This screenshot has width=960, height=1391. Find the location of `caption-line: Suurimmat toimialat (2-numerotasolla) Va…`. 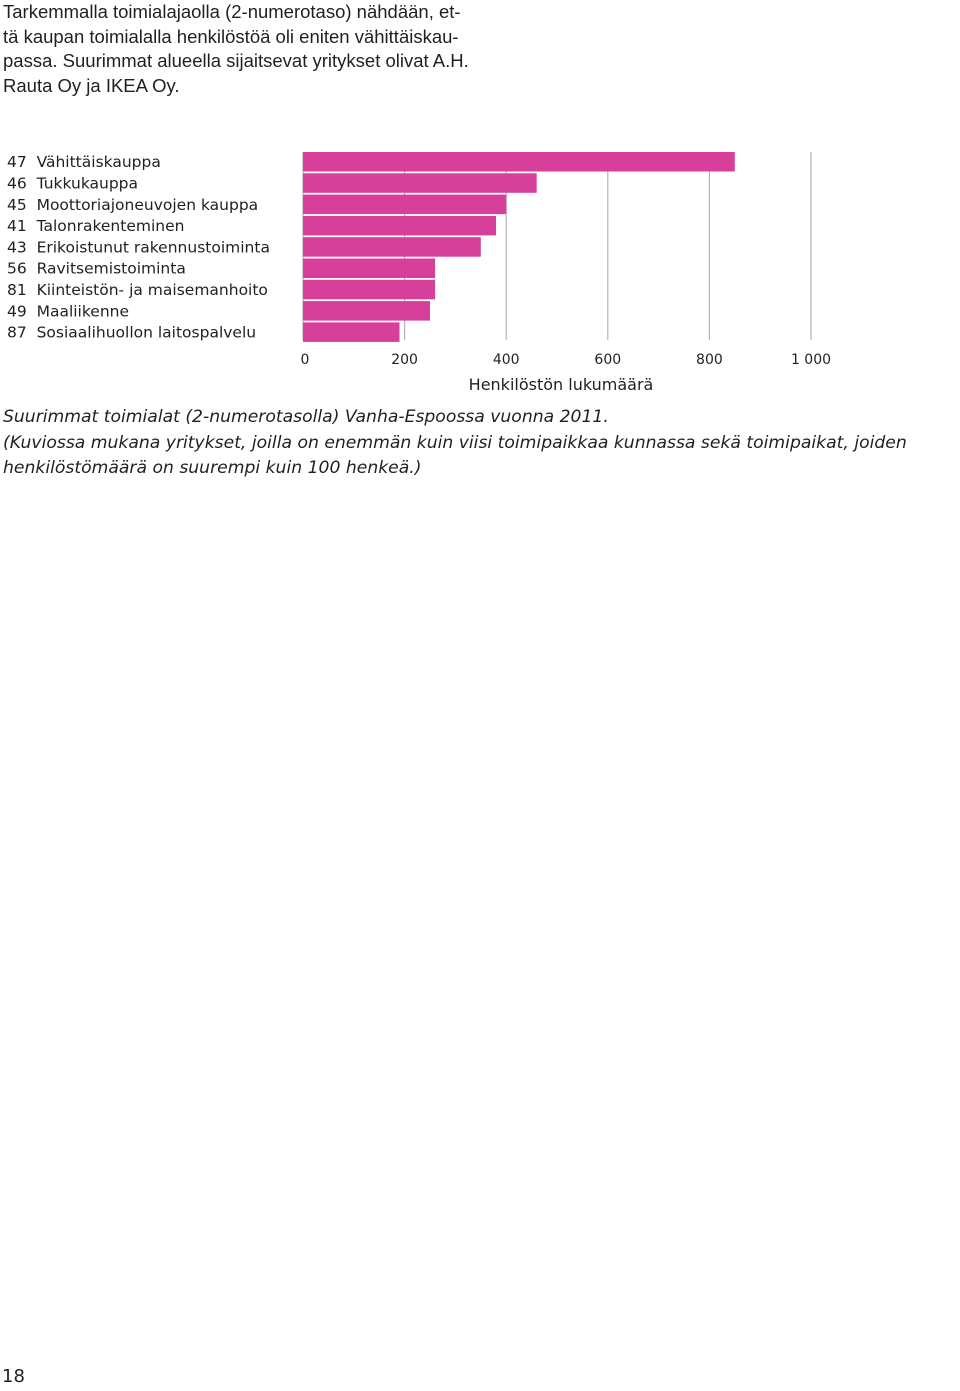

caption-line: Suurimmat toimialat (2-numerotasolla) Va… is located at coordinates (306, 417).